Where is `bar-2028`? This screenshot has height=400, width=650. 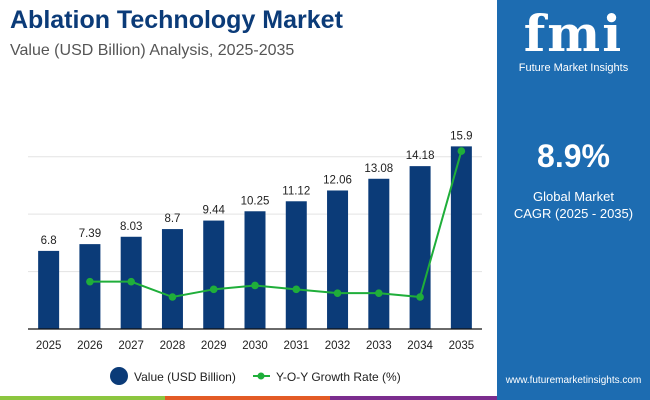 bar-2028 is located at coordinates (172, 279).